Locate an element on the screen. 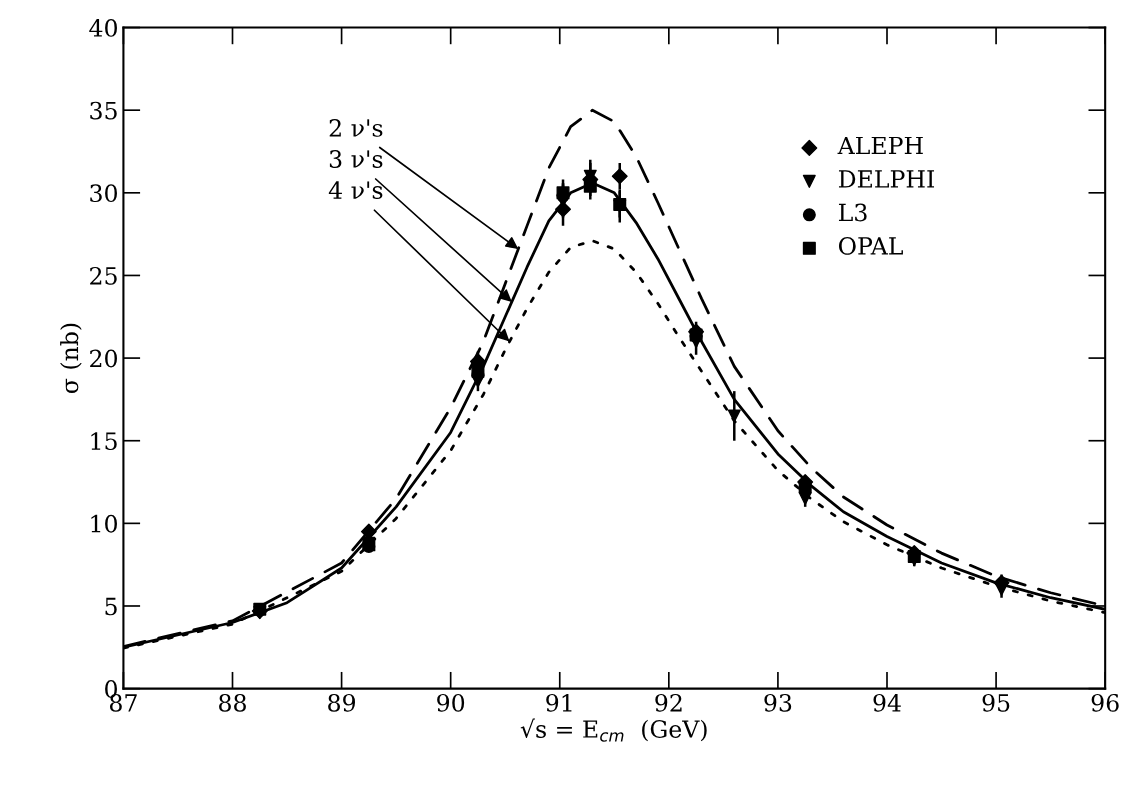 The image size is (1122, 787). y-tick-label: 20 is located at coordinates (103, 358).